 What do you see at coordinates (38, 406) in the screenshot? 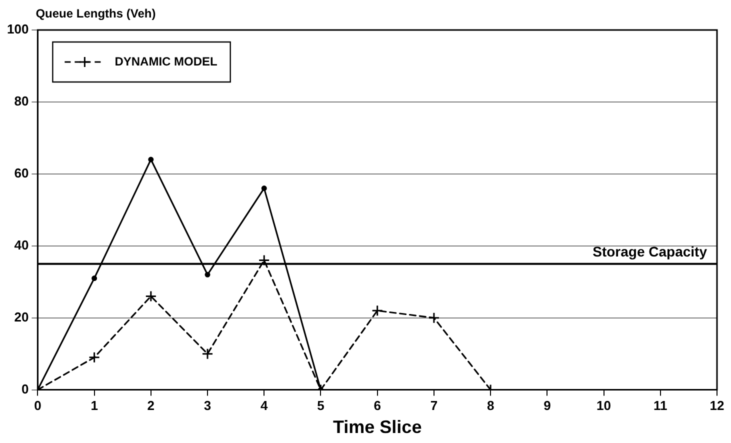
I see `x-tick-label: 0` at bounding box center [38, 406].